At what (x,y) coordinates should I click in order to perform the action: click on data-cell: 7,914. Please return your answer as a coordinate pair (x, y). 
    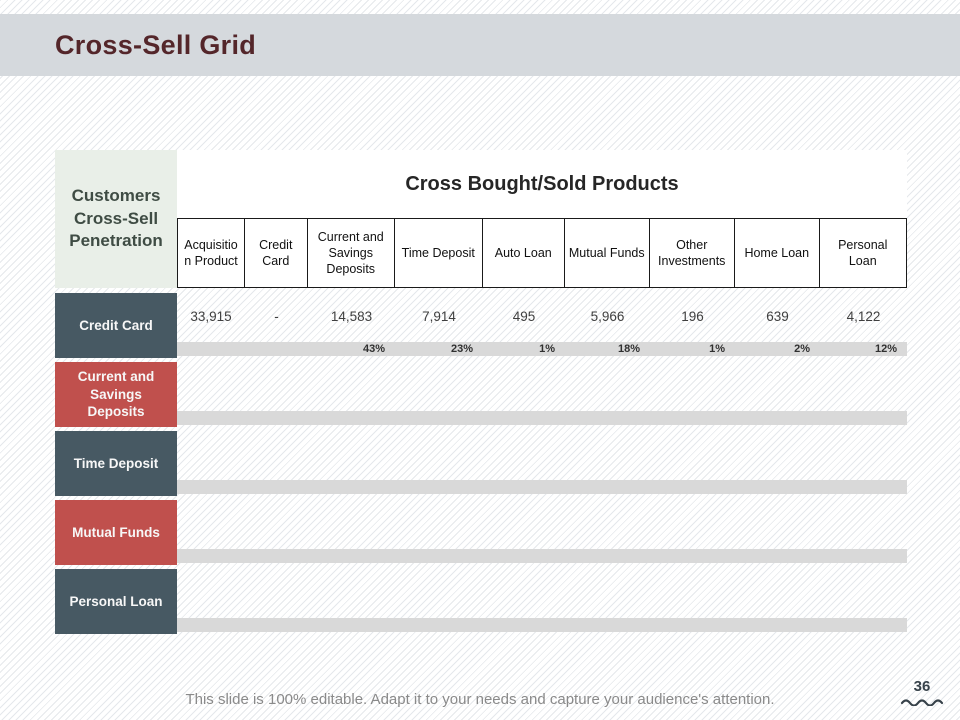
    Looking at the image, I should click on (439, 316).